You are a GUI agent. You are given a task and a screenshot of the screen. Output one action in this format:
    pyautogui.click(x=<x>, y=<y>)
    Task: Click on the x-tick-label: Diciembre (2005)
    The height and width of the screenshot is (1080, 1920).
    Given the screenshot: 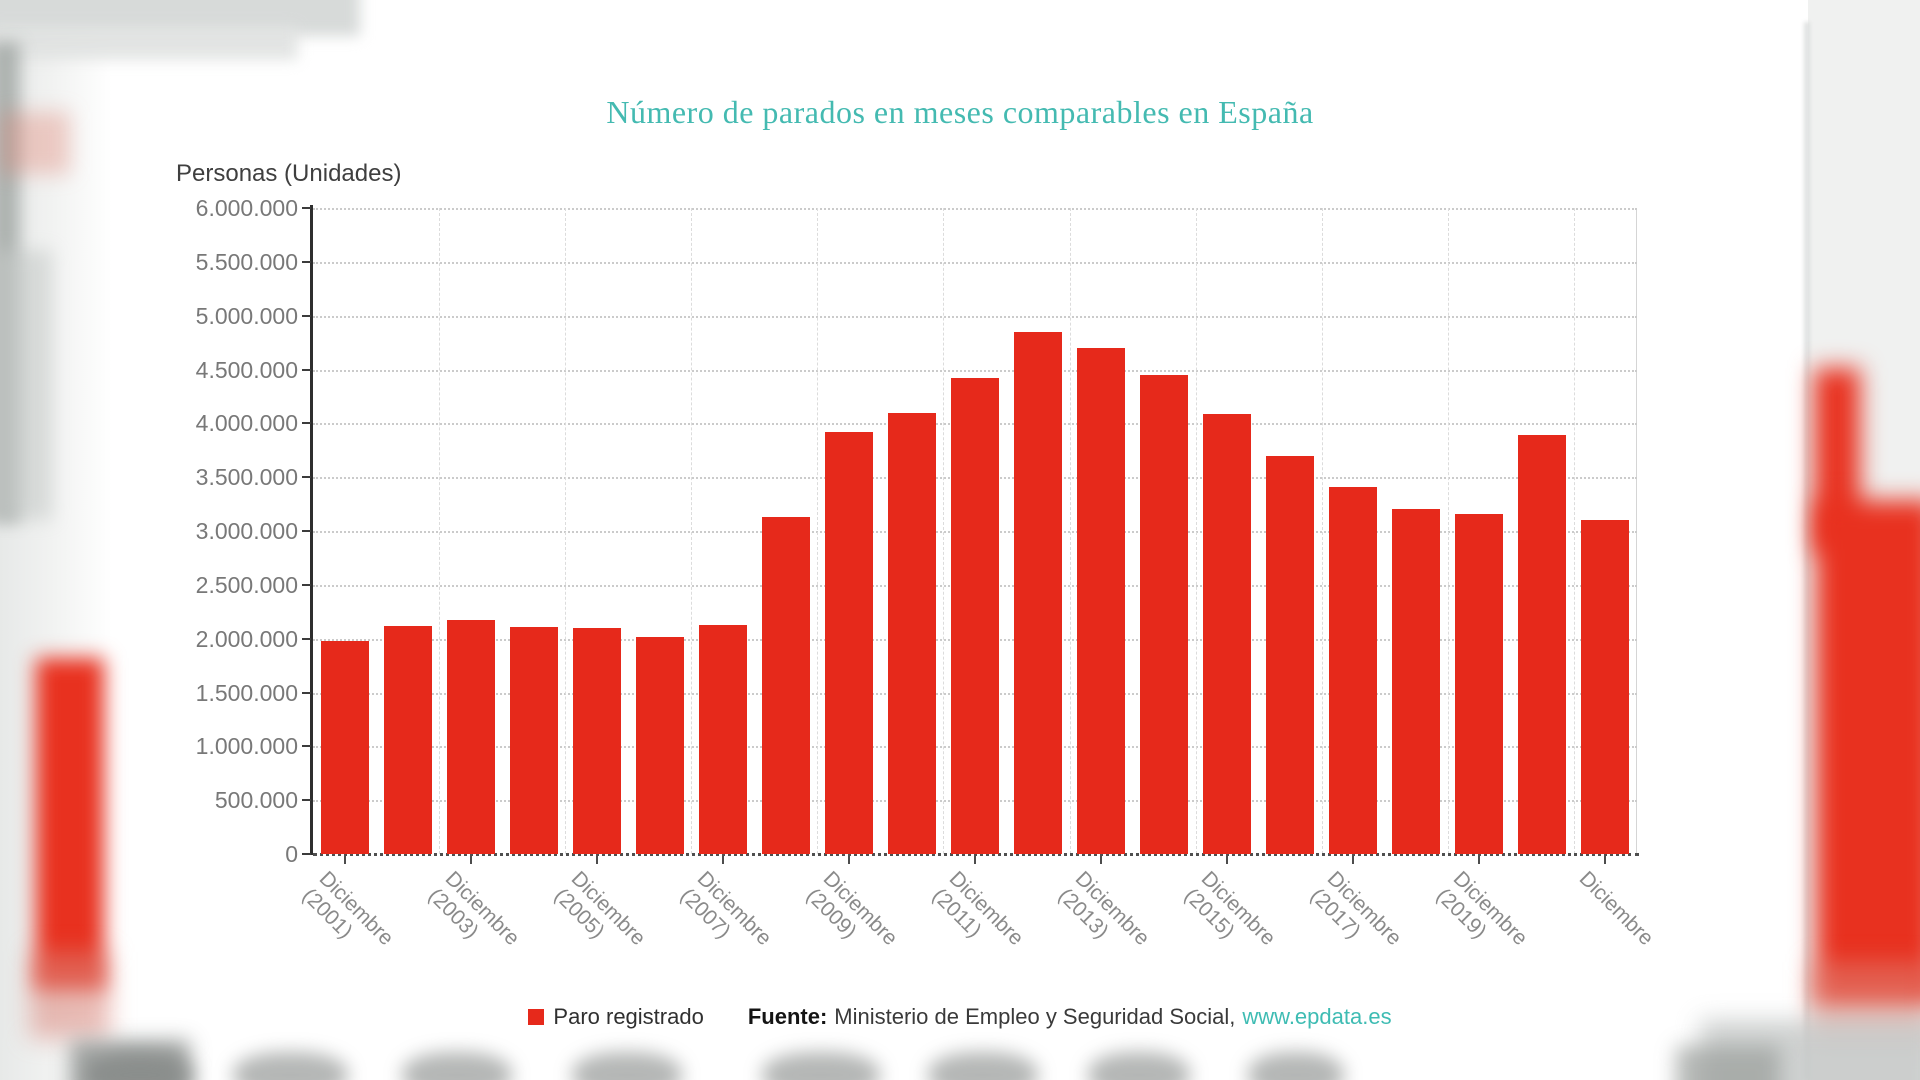 What is the action you would take?
    pyautogui.click(x=599, y=909)
    